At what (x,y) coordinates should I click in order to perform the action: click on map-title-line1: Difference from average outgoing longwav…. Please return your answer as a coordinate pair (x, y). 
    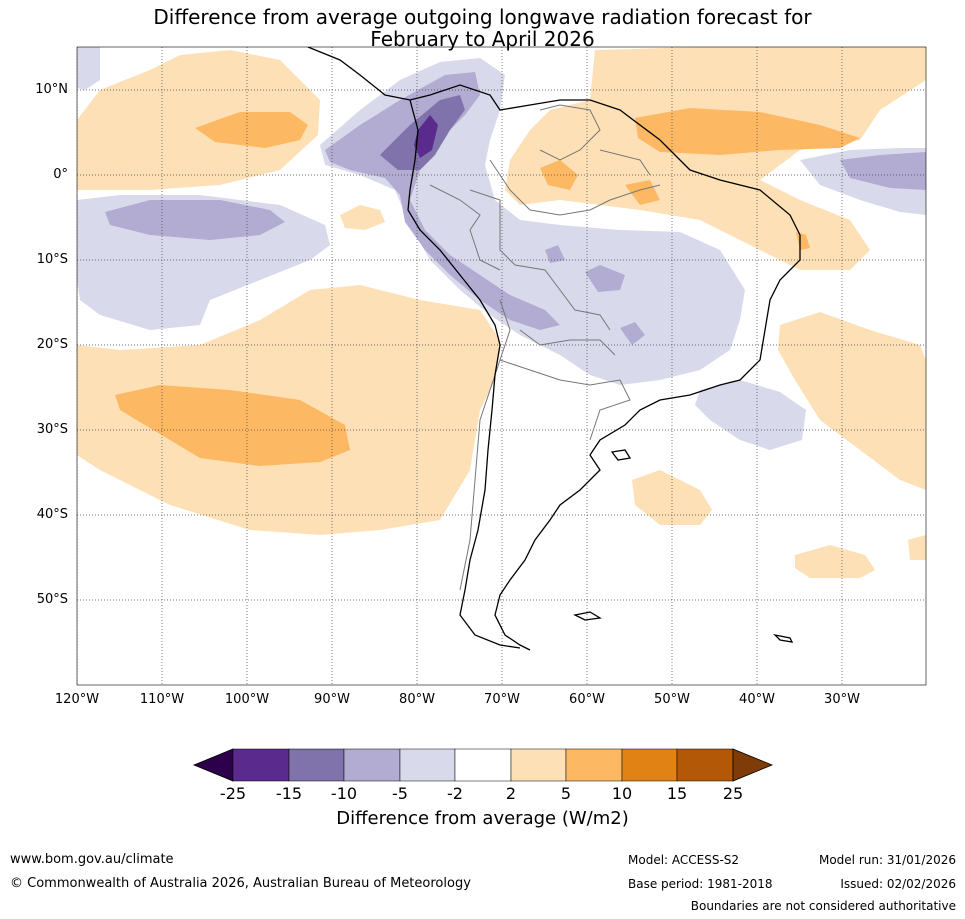
    Looking at the image, I should click on (482, 17).